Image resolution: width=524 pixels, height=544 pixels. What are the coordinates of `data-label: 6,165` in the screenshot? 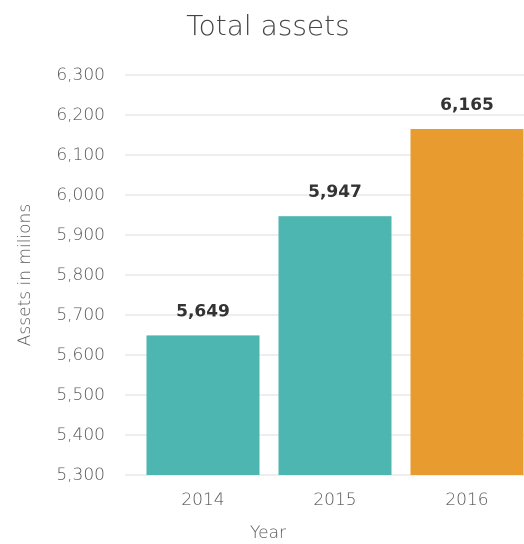 It's located at (467, 105).